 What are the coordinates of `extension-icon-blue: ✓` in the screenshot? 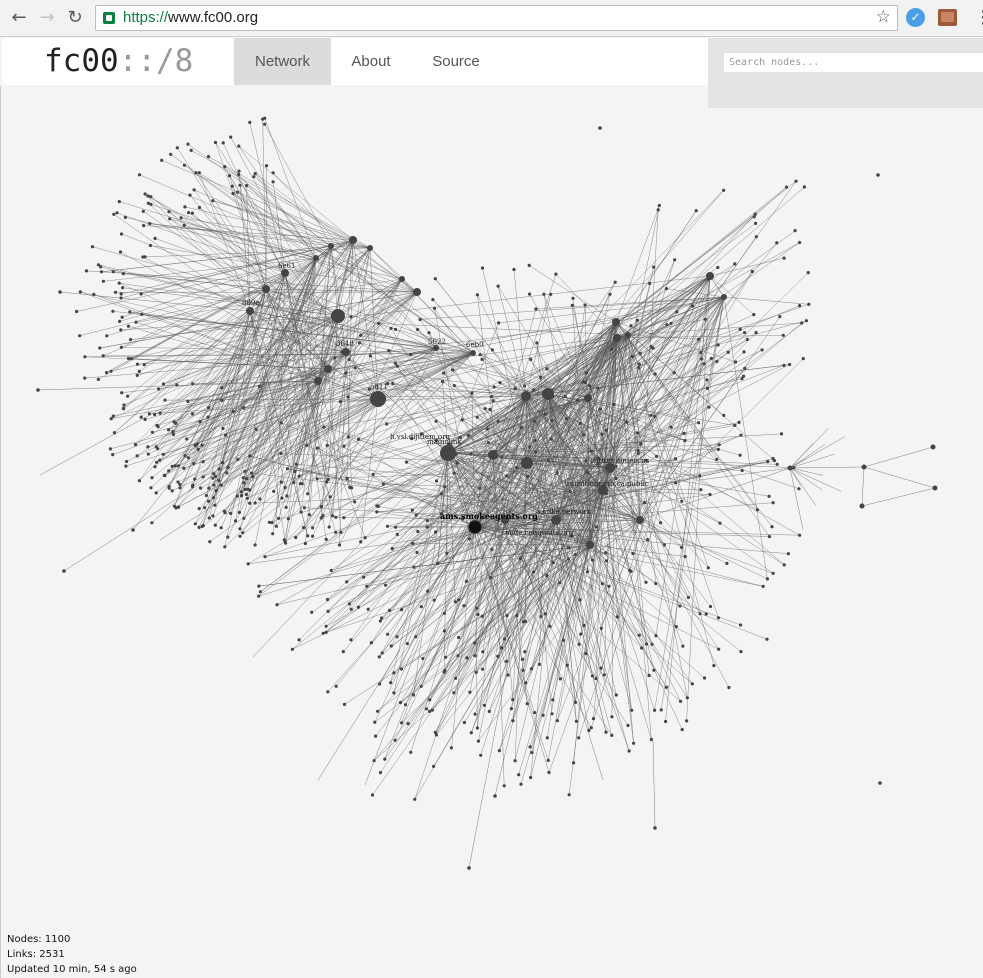 It's located at (915, 17).